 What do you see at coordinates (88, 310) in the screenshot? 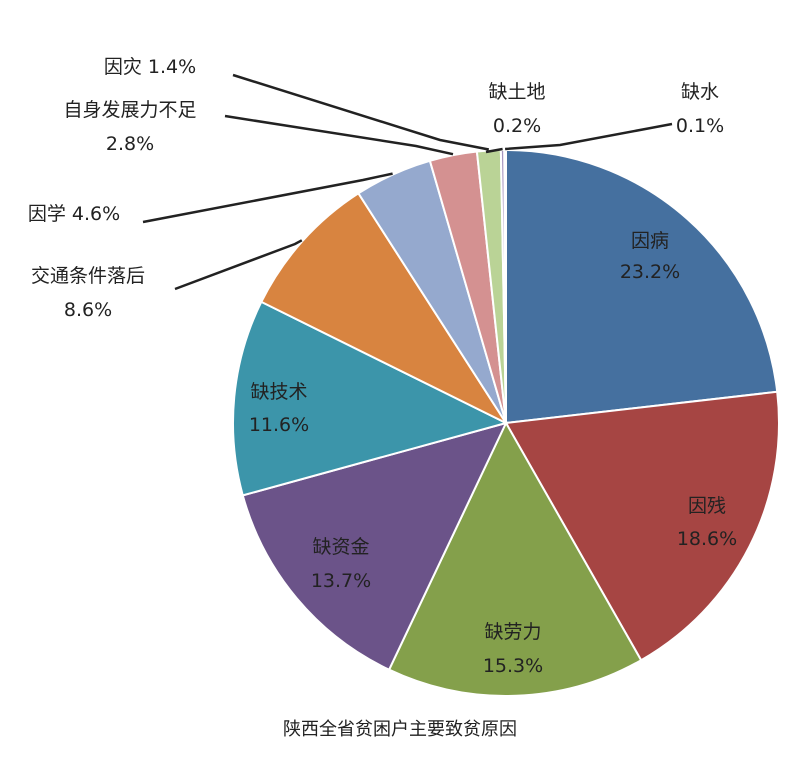
I see `slice-value-label: 8.6%` at bounding box center [88, 310].